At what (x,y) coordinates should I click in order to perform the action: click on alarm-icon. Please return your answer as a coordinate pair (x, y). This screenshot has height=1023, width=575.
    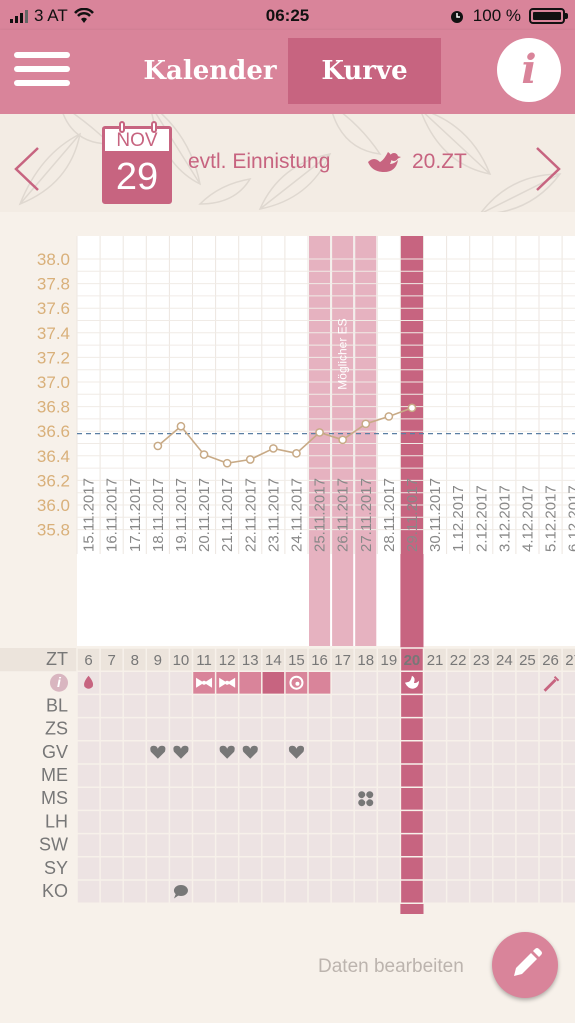
    Looking at the image, I should click on (456, 17).